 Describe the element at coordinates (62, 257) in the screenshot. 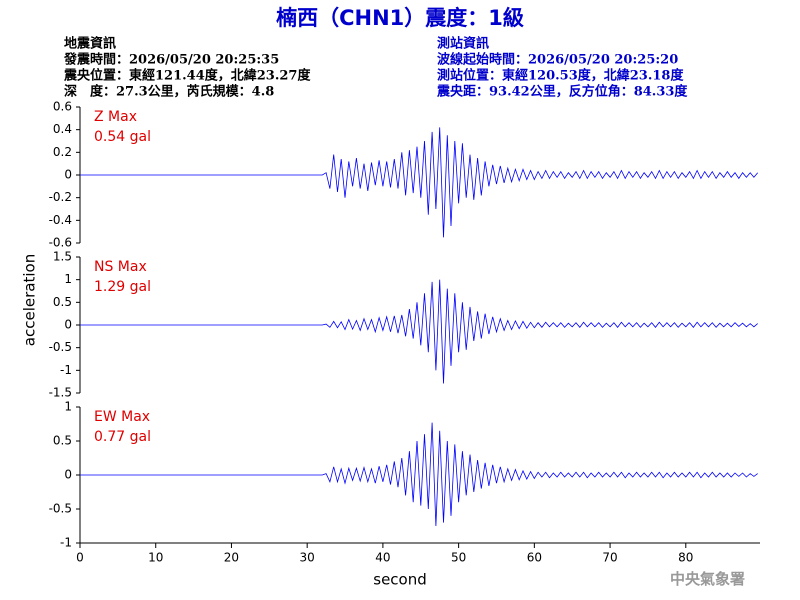

I see `y-tick-label: 1.5` at that location.